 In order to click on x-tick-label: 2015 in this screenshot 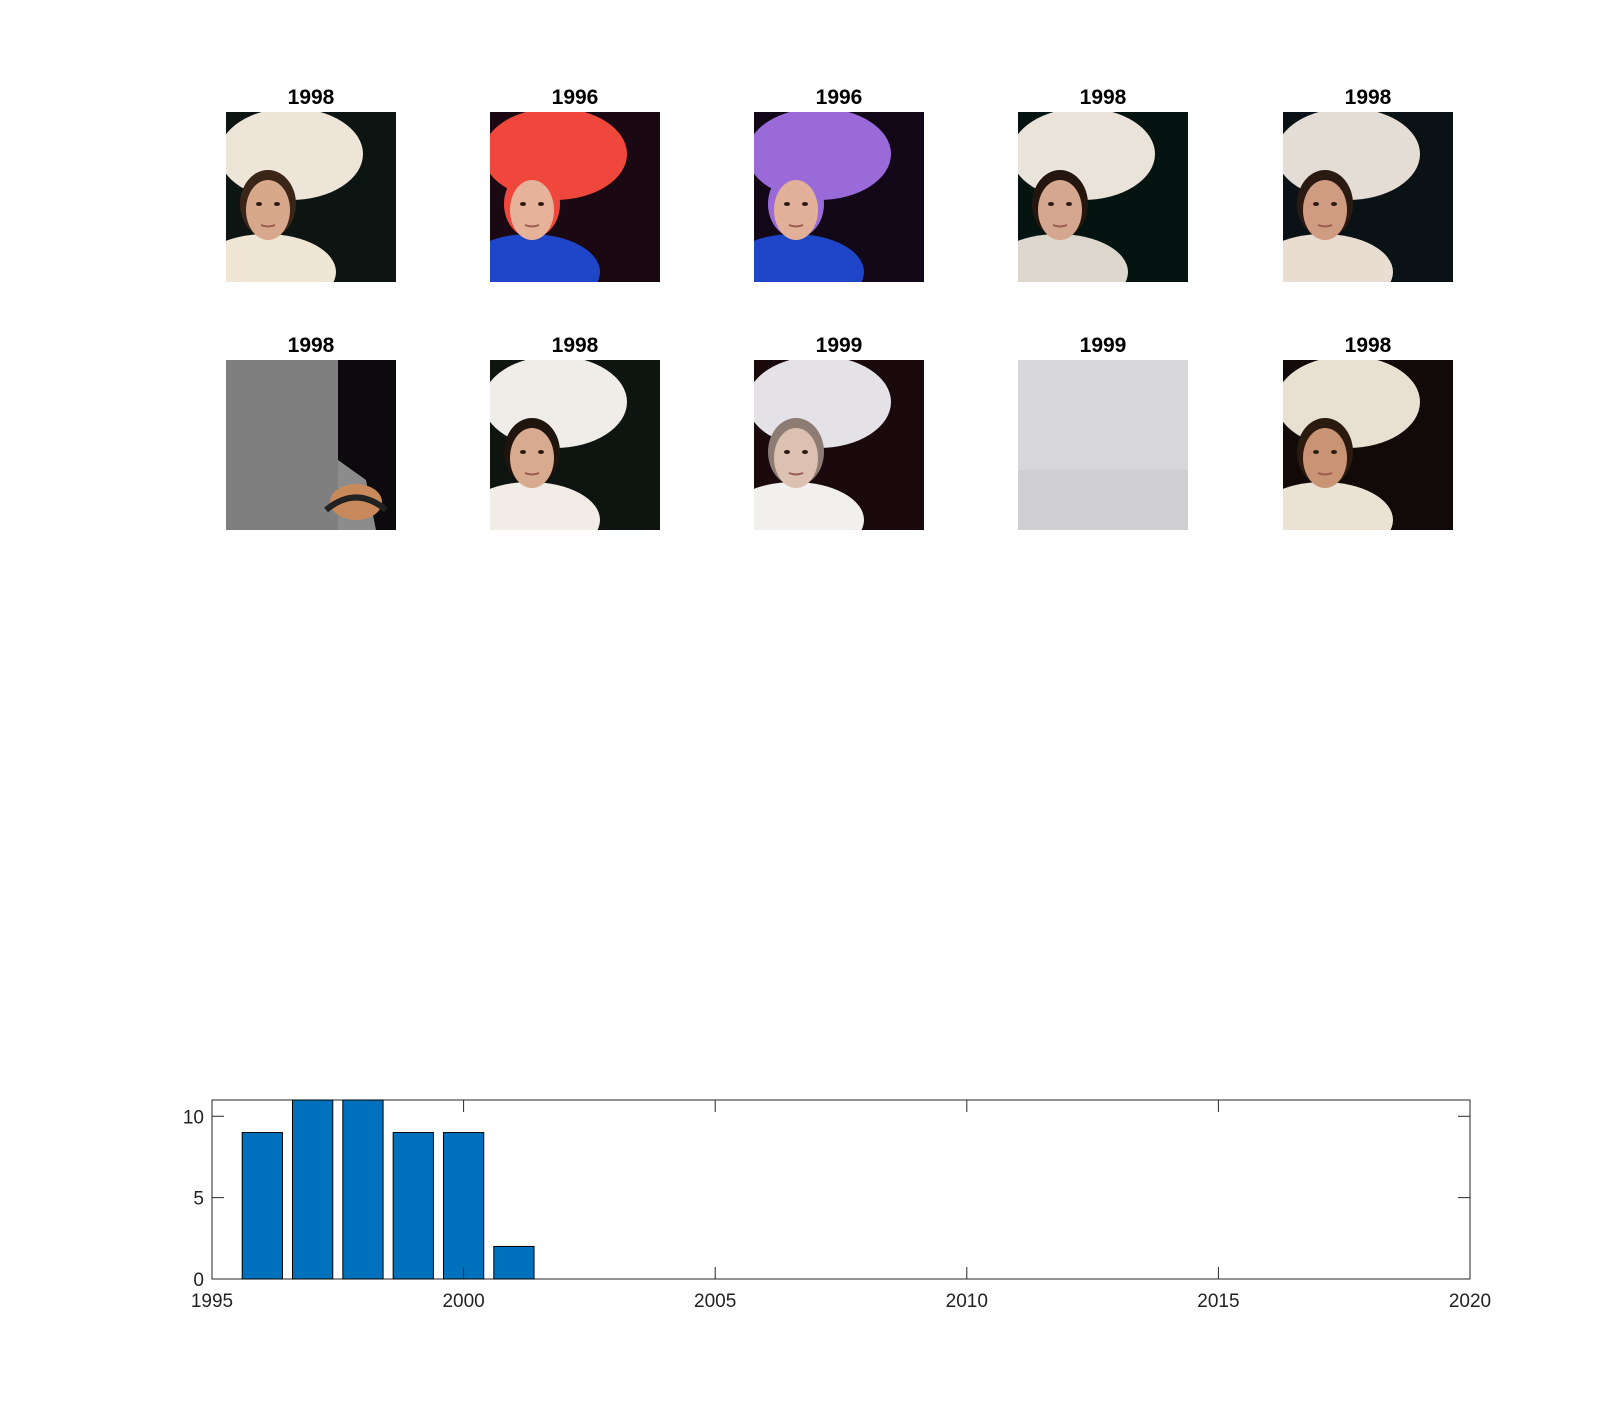, I will do `click(1218, 1301)`.